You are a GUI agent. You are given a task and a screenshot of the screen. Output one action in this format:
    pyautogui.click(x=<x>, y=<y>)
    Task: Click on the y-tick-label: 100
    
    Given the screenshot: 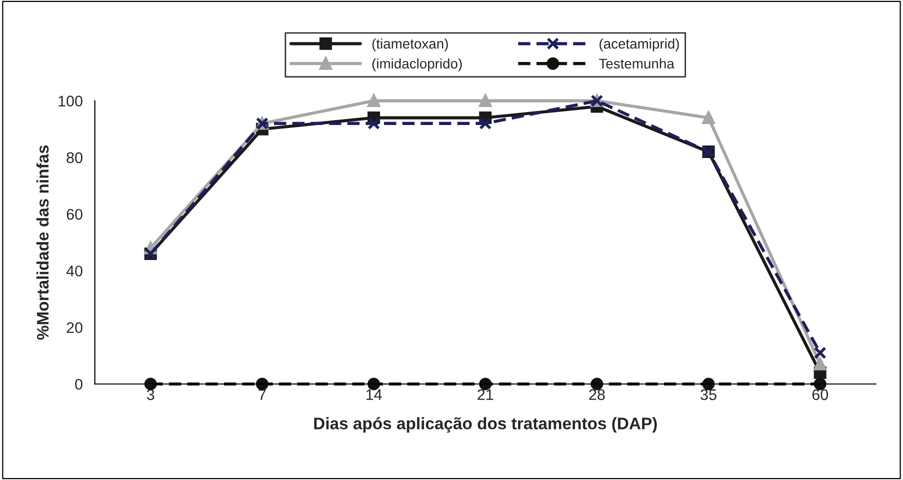 What is the action you would take?
    pyautogui.click(x=70, y=101)
    